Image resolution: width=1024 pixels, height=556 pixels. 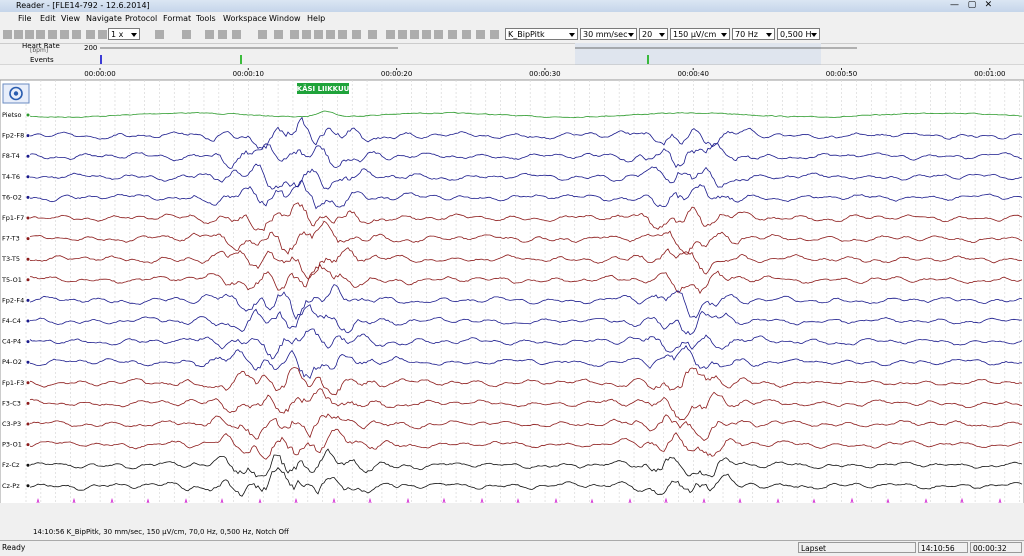 I want to click on time-label: 00:00:00, so click(x=99, y=74).